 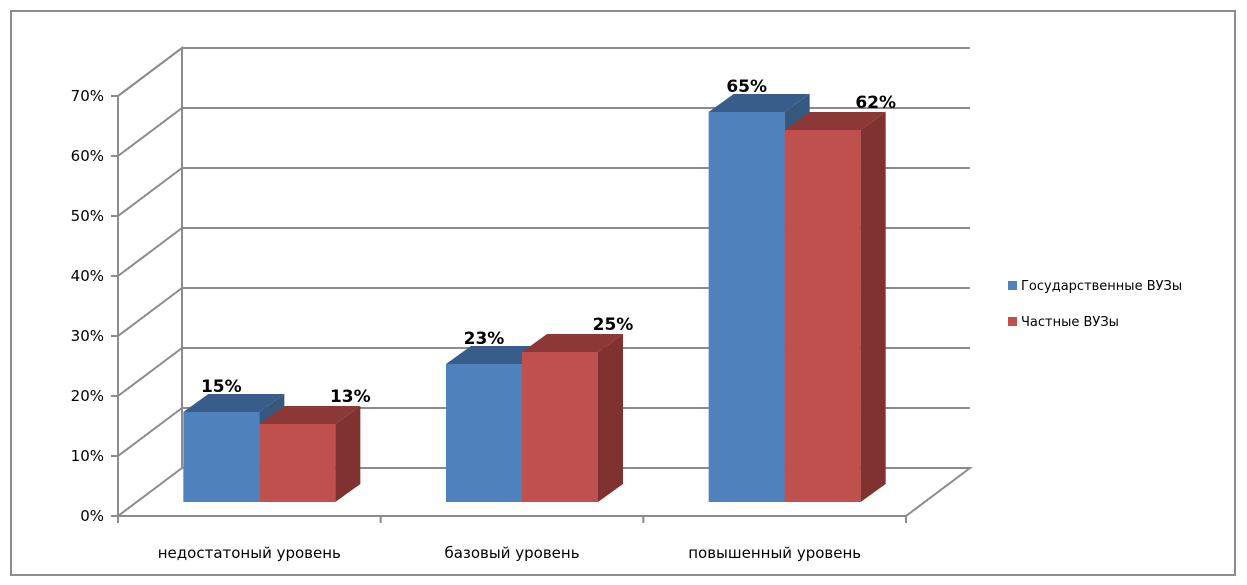 I want to click on y-tick-label: 70%, so click(x=87, y=96).